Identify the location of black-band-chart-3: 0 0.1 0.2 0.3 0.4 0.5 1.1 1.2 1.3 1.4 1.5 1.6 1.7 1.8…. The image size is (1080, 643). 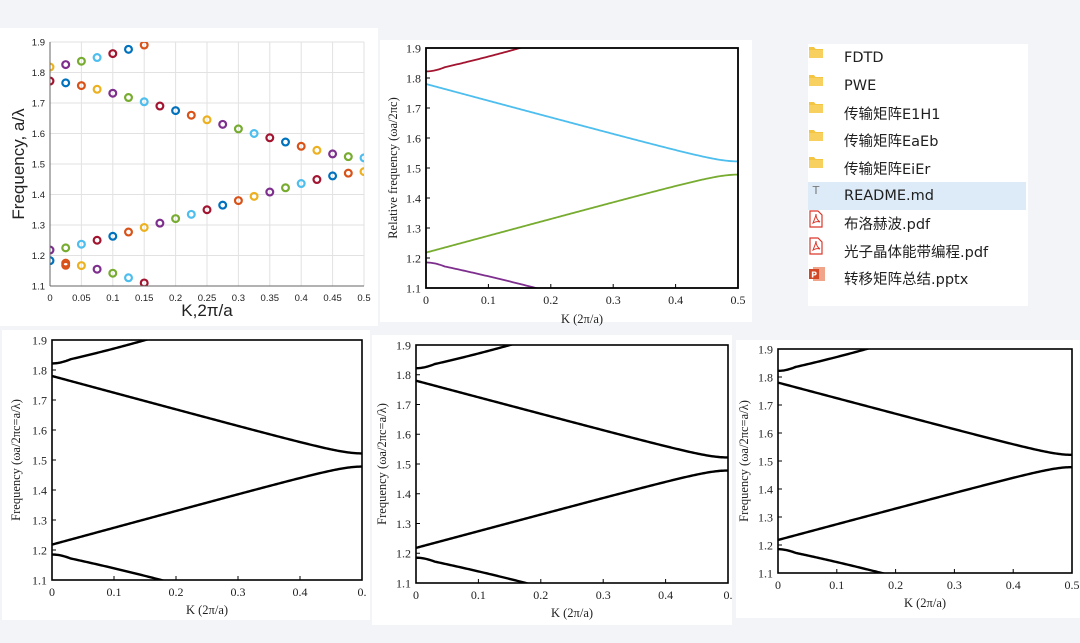
(908, 476).